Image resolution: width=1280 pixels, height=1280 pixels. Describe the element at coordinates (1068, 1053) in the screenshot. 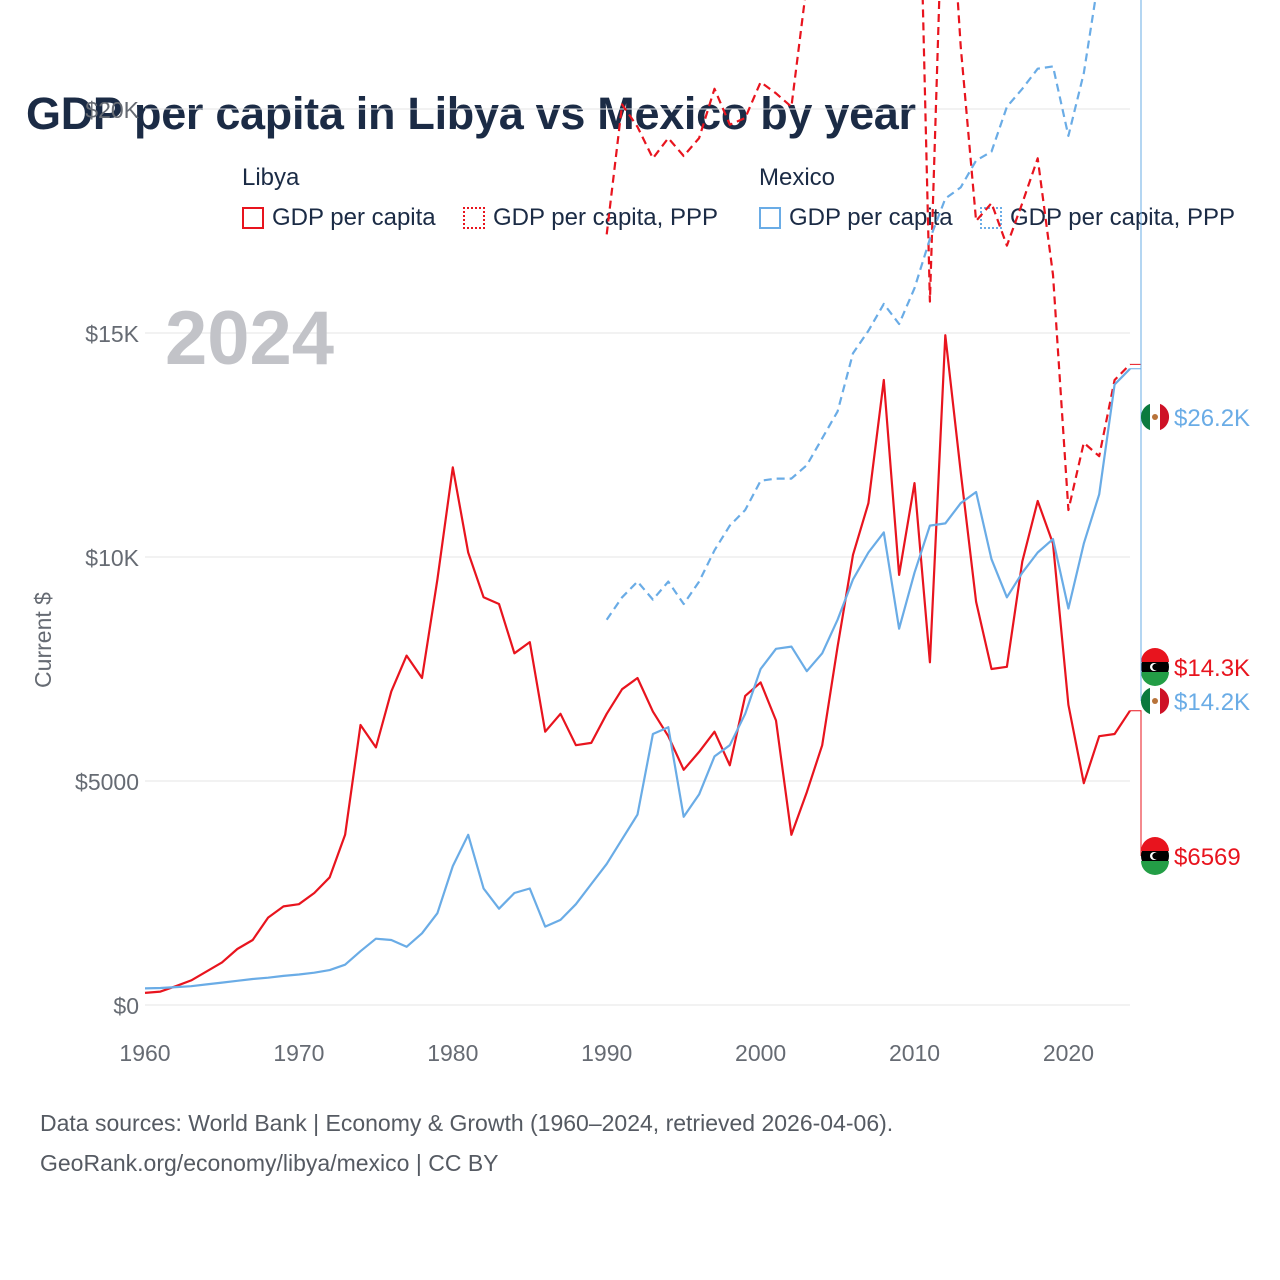

I see `x-tick-label: 2020` at that location.